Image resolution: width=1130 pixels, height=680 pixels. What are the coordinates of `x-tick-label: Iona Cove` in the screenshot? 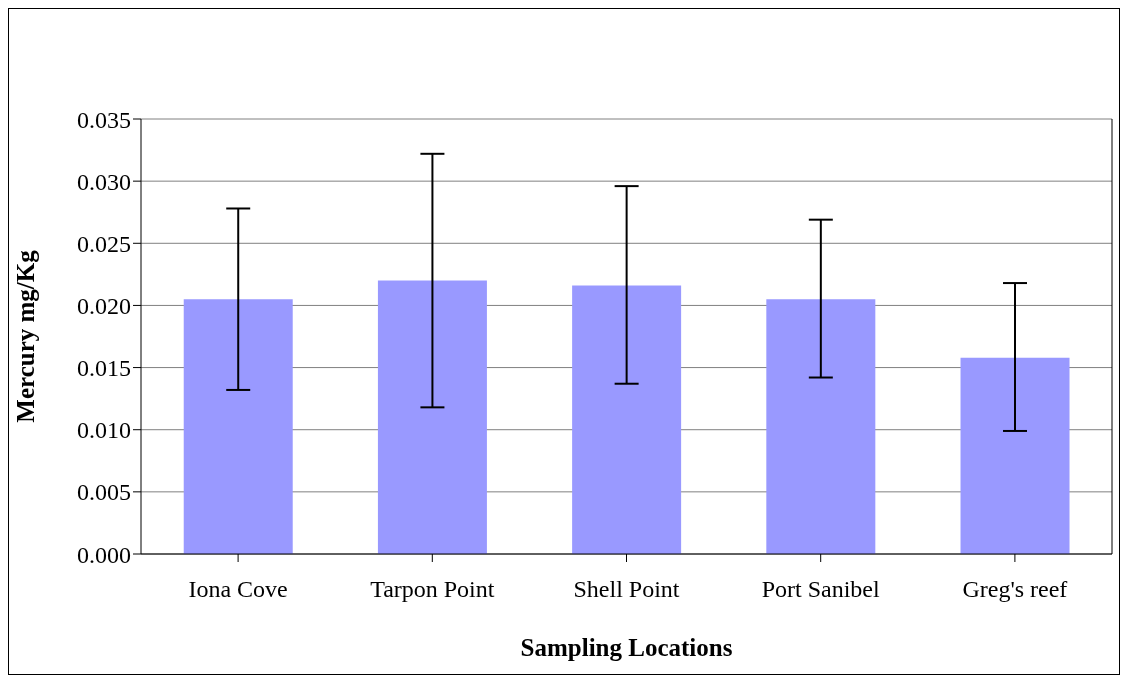 It's located at (238, 589).